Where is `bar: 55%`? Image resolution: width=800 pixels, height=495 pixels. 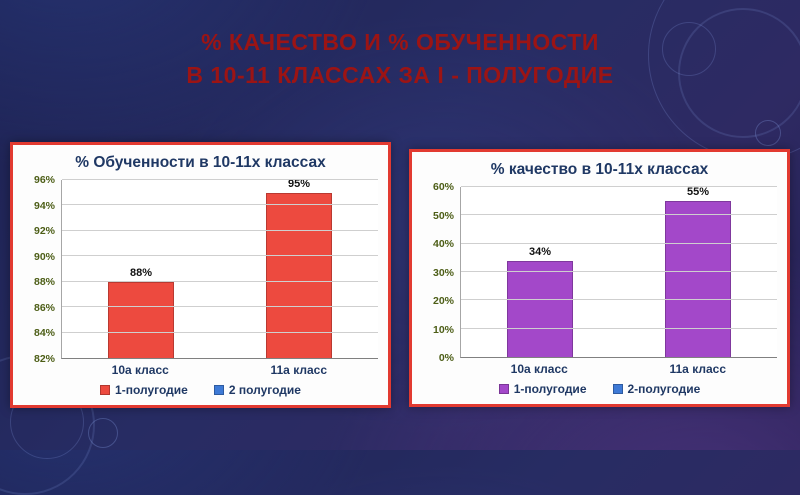 bar: 55% is located at coordinates (698, 271).